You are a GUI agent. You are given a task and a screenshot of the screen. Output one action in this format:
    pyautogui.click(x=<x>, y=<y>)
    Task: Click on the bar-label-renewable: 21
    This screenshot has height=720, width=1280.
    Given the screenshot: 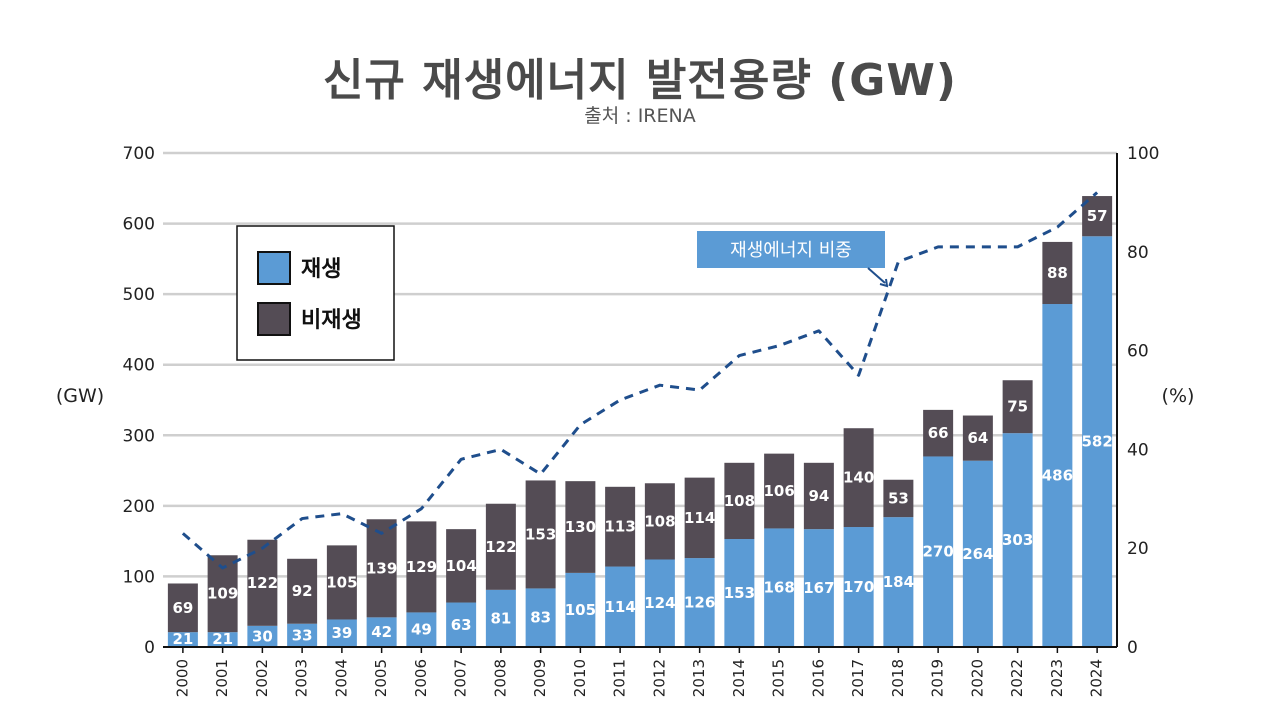 What is the action you would take?
    pyautogui.click(x=182, y=639)
    